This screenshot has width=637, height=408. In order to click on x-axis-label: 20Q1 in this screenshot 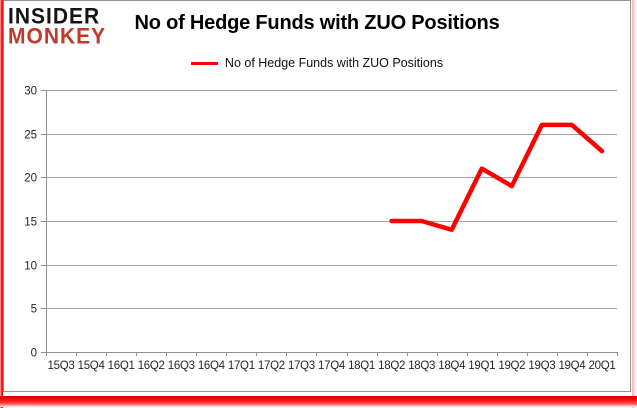, I will do `click(602, 366)`.